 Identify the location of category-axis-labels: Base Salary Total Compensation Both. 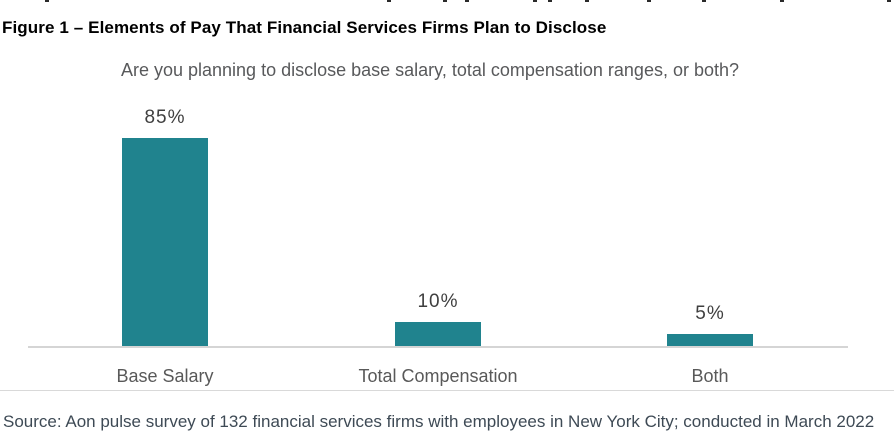
(447, 377).